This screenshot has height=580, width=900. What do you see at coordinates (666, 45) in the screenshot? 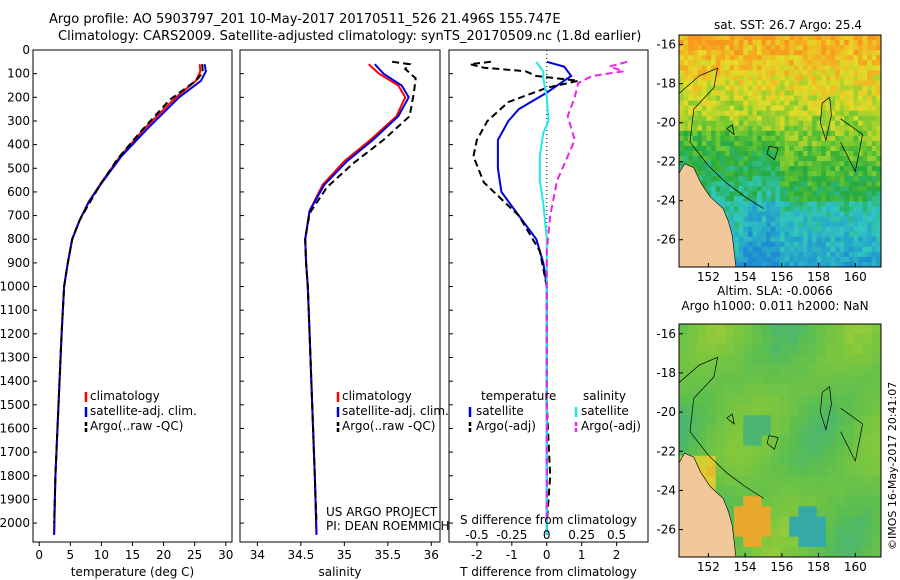
I see `map-y-tick-label: -16` at bounding box center [666, 45].